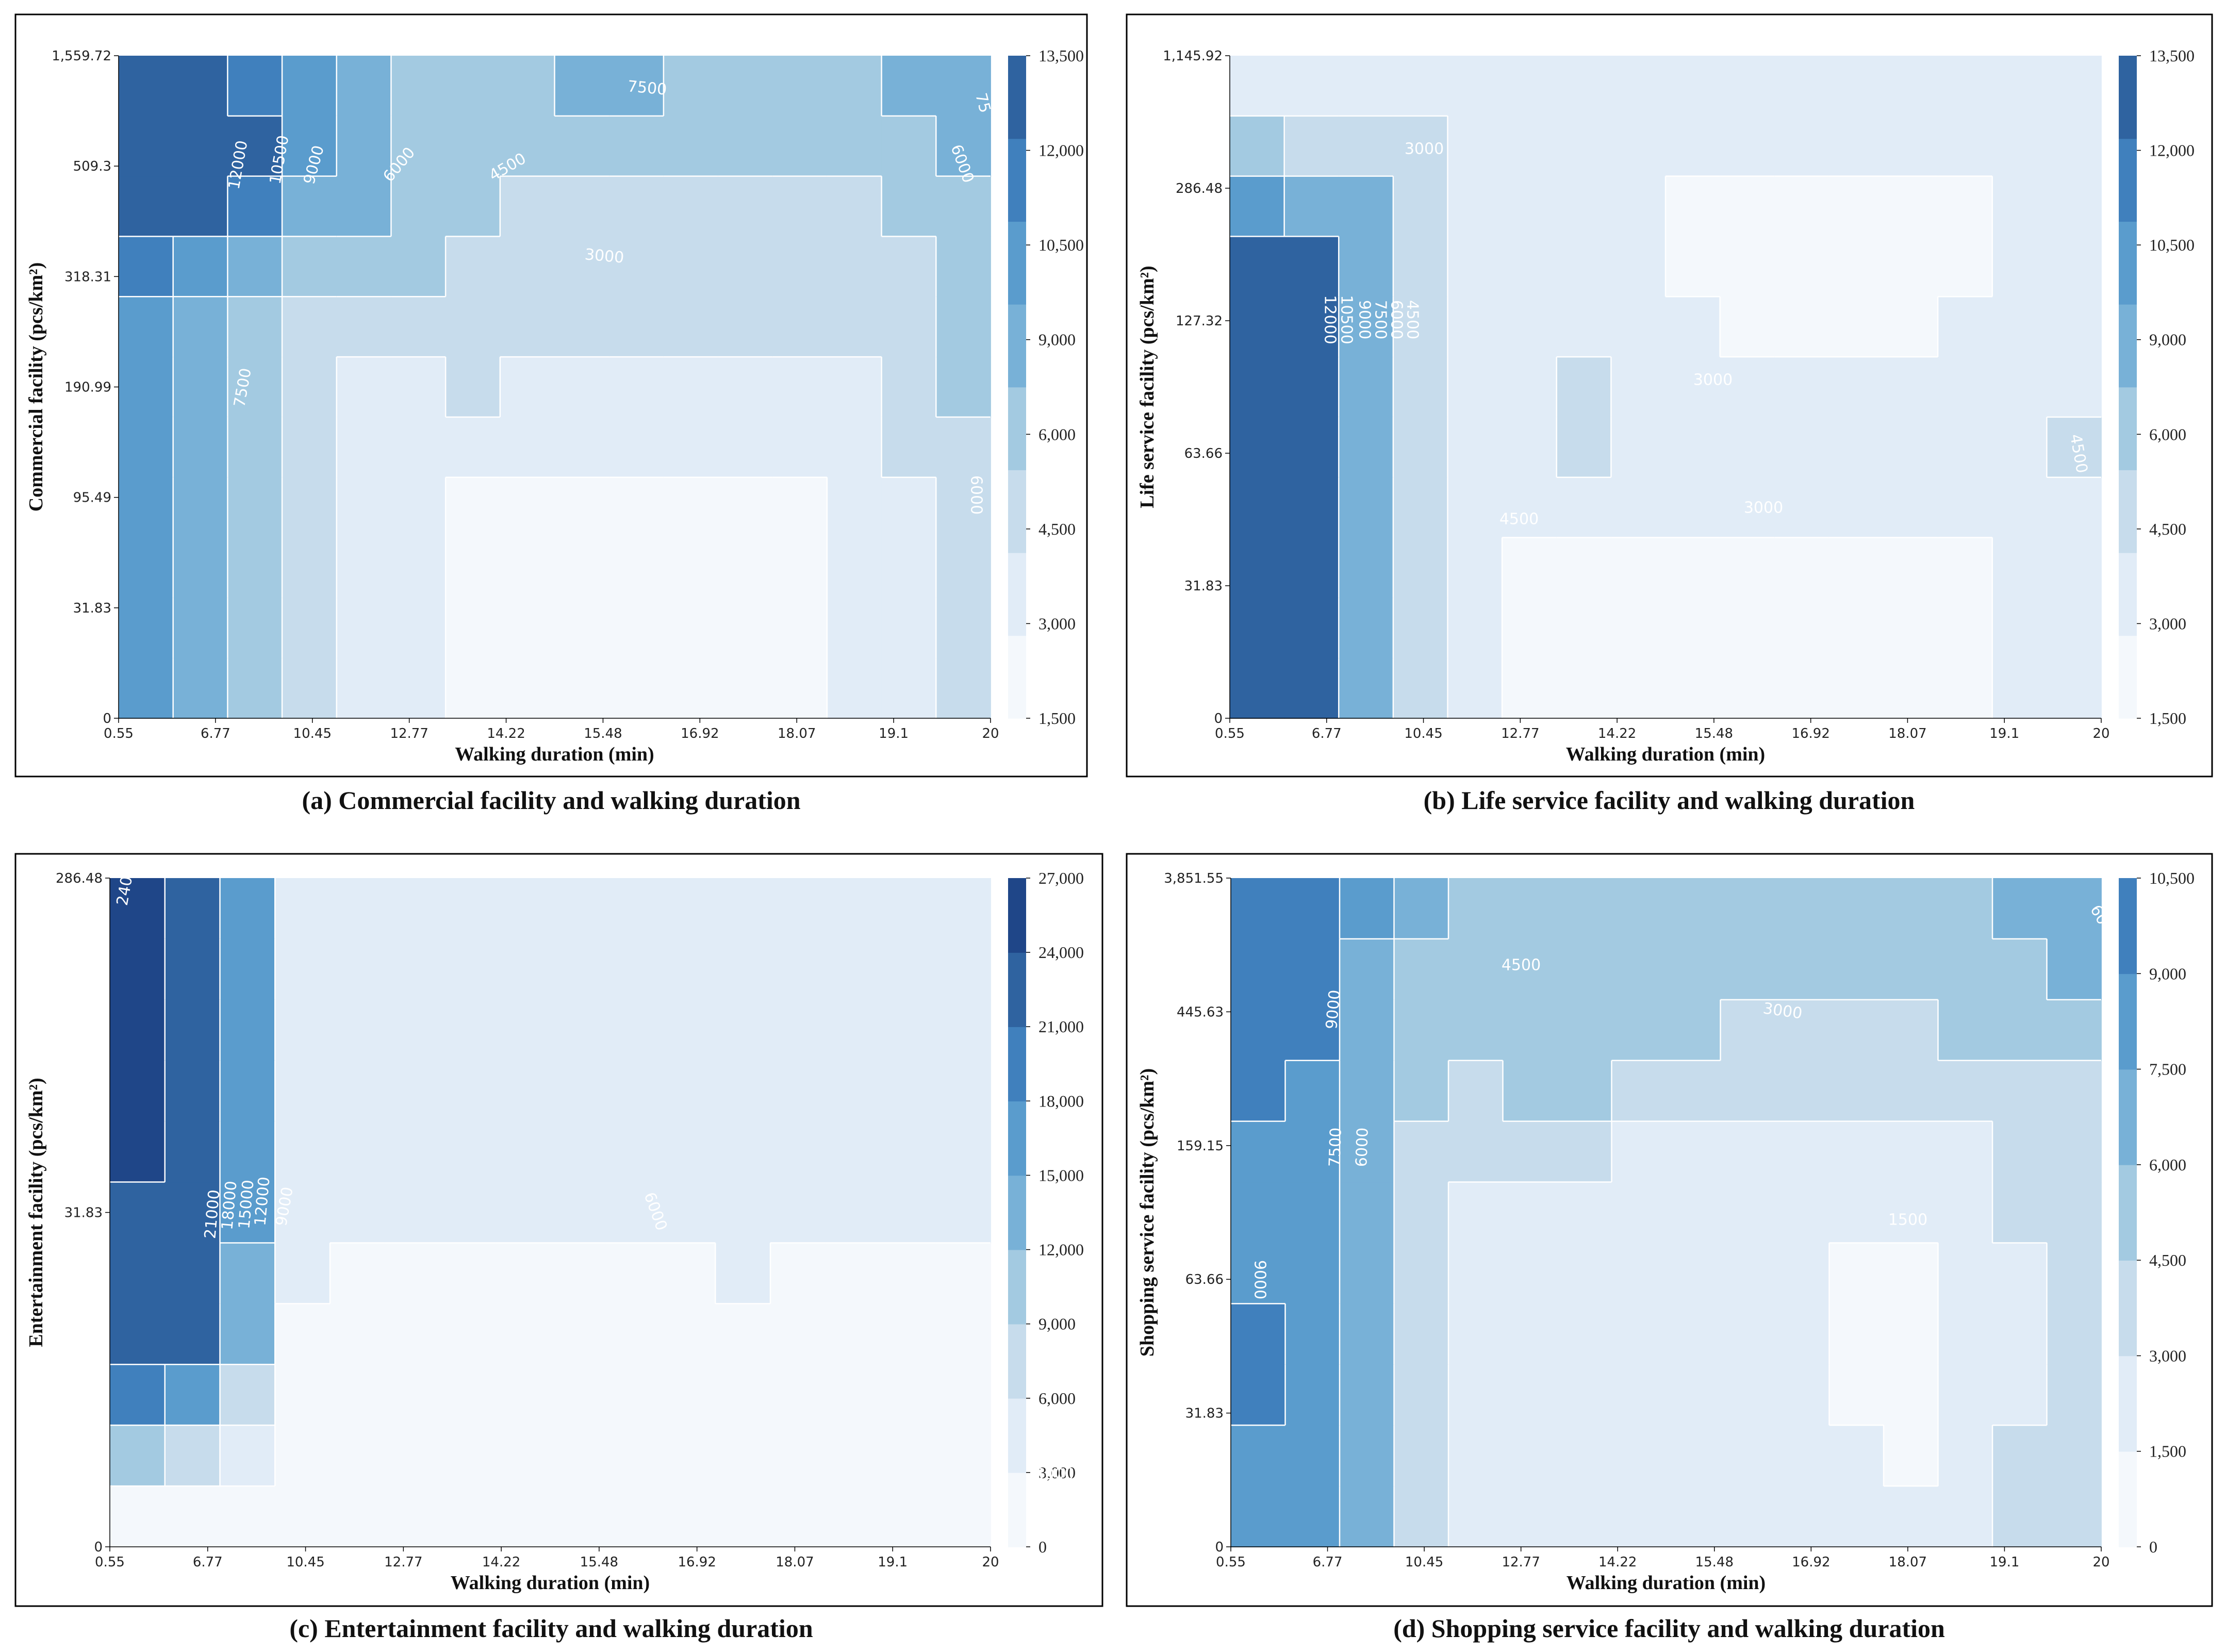  What do you see at coordinates (215, 734) in the screenshot?
I see `x-tick-label: 6.77` at bounding box center [215, 734].